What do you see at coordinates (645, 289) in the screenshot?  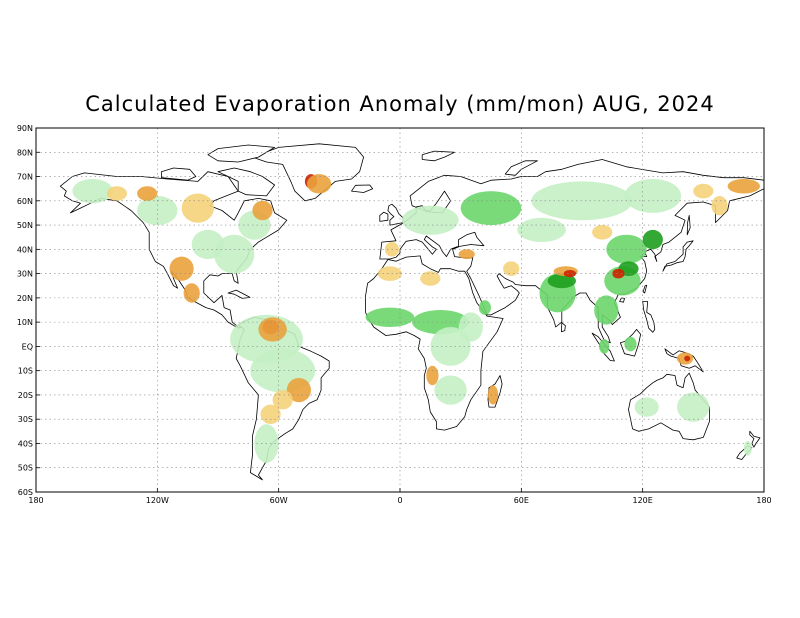 I see `landmass-taiwan` at bounding box center [645, 289].